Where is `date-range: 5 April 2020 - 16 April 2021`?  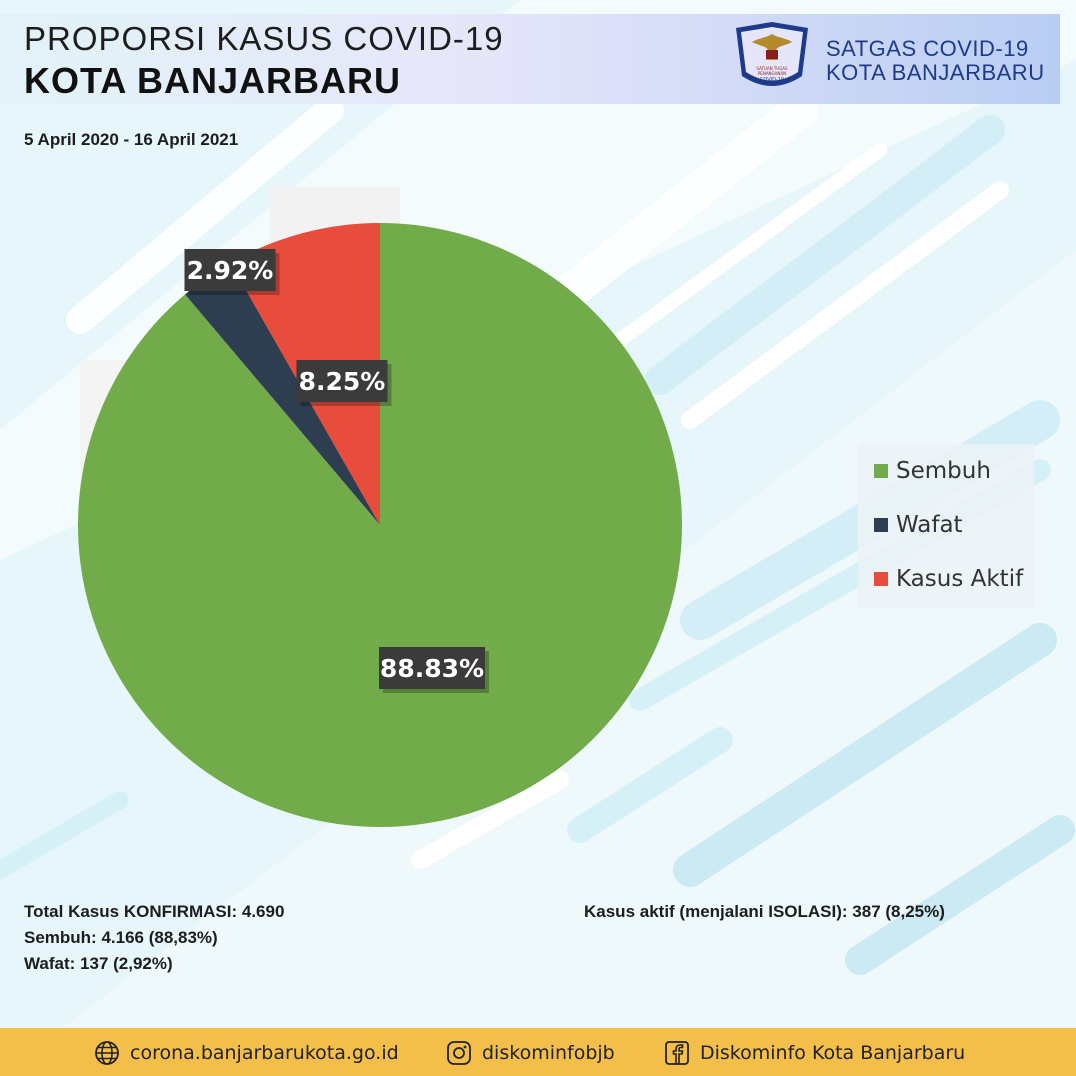 date-range: 5 April 2020 - 16 April 2021 is located at coordinates (131, 139).